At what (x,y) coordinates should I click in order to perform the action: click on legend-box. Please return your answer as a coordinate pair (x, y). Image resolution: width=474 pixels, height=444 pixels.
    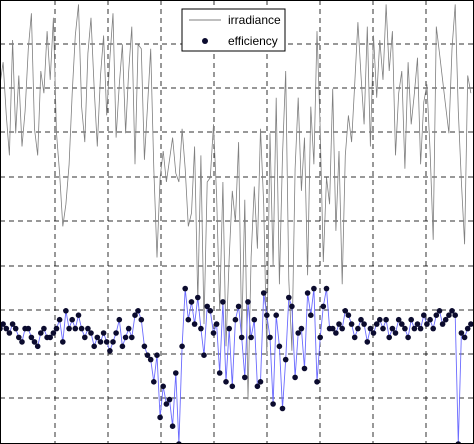
    Looking at the image, I should click on (233, 30).